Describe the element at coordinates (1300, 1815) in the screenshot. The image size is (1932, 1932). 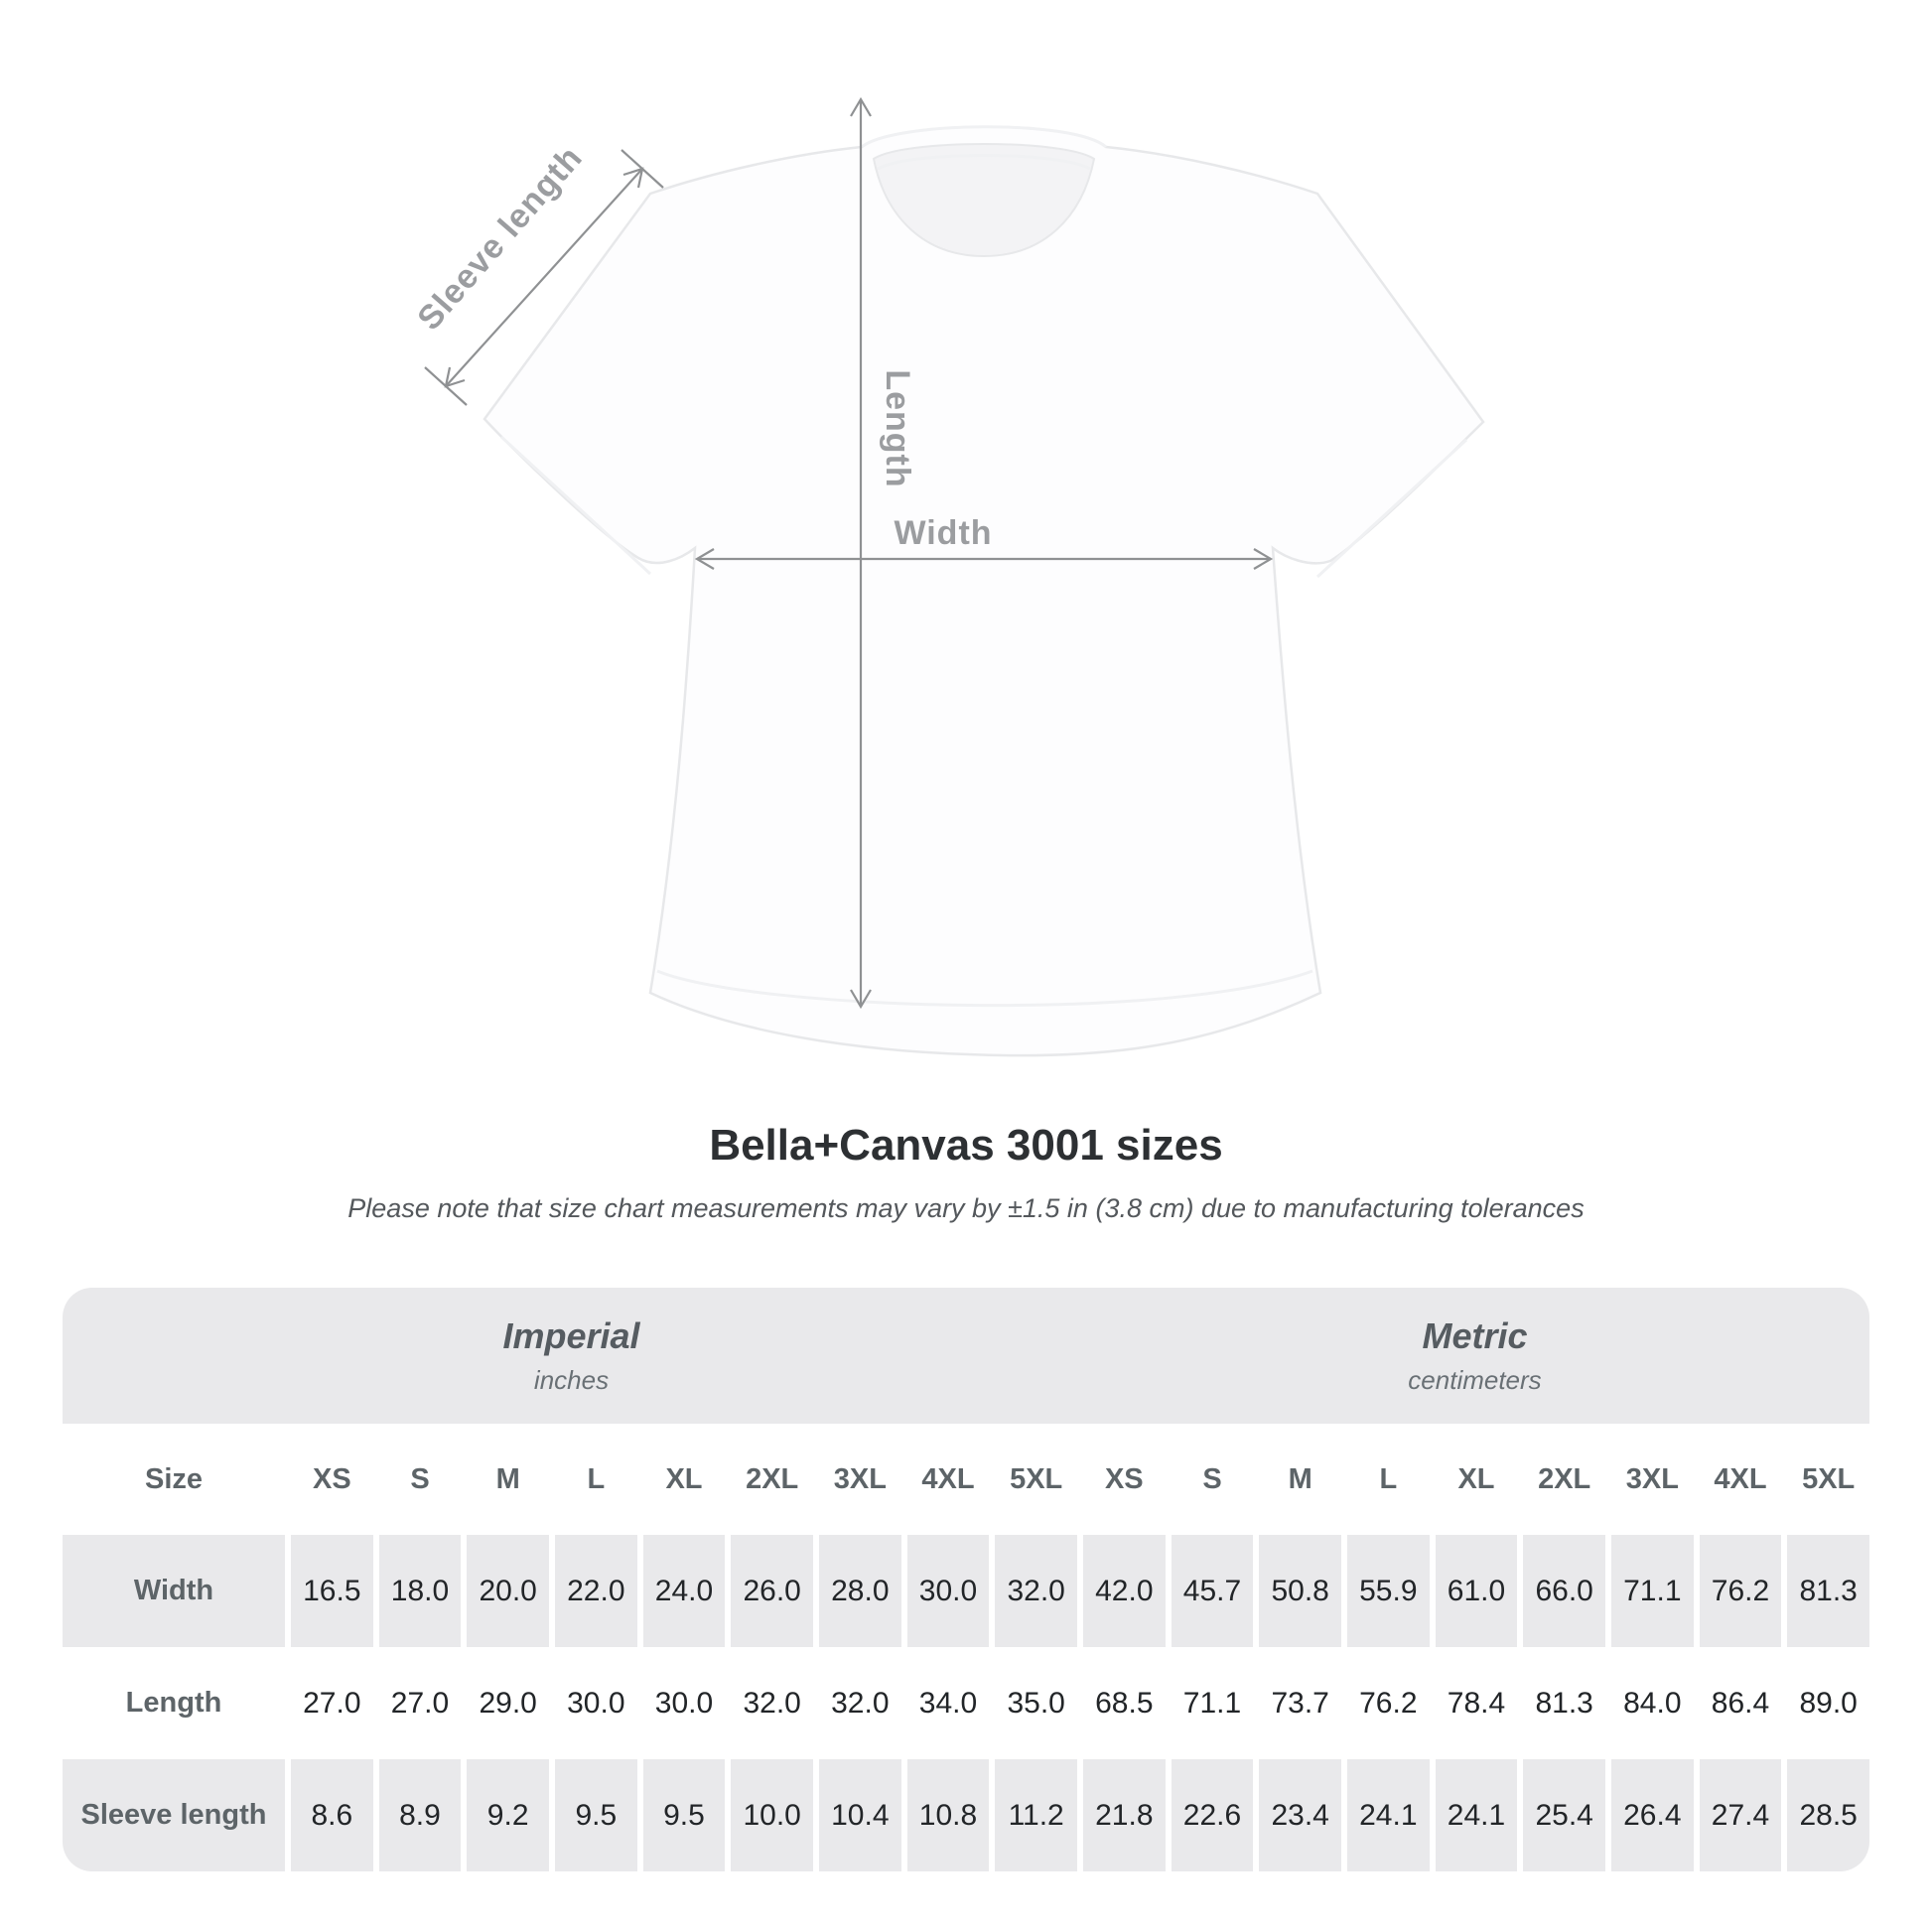
I see `sleeve-metric-m: 23.4` at that location.